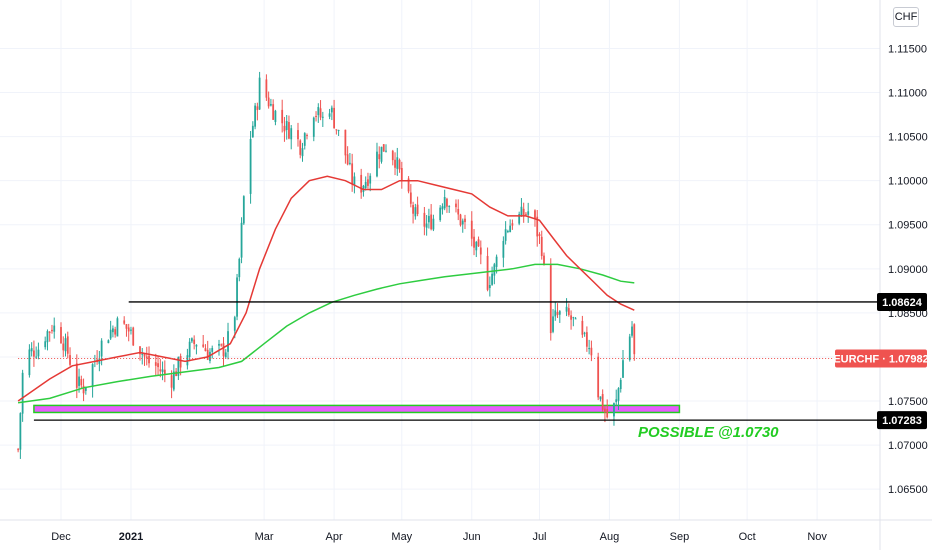 The image size is (932, 550). What do you see at coordinates (906, 17) in the screenshot?
I see `currency-button: CHF` at bounding box center [906, 17].